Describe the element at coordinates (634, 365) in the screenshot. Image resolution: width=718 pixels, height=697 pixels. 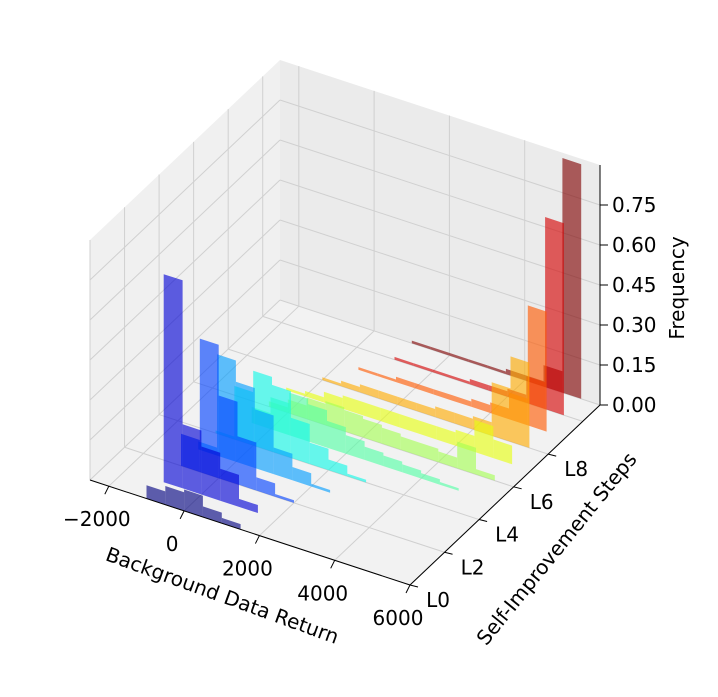
I see `z-tick-label: 0.15` at that location.